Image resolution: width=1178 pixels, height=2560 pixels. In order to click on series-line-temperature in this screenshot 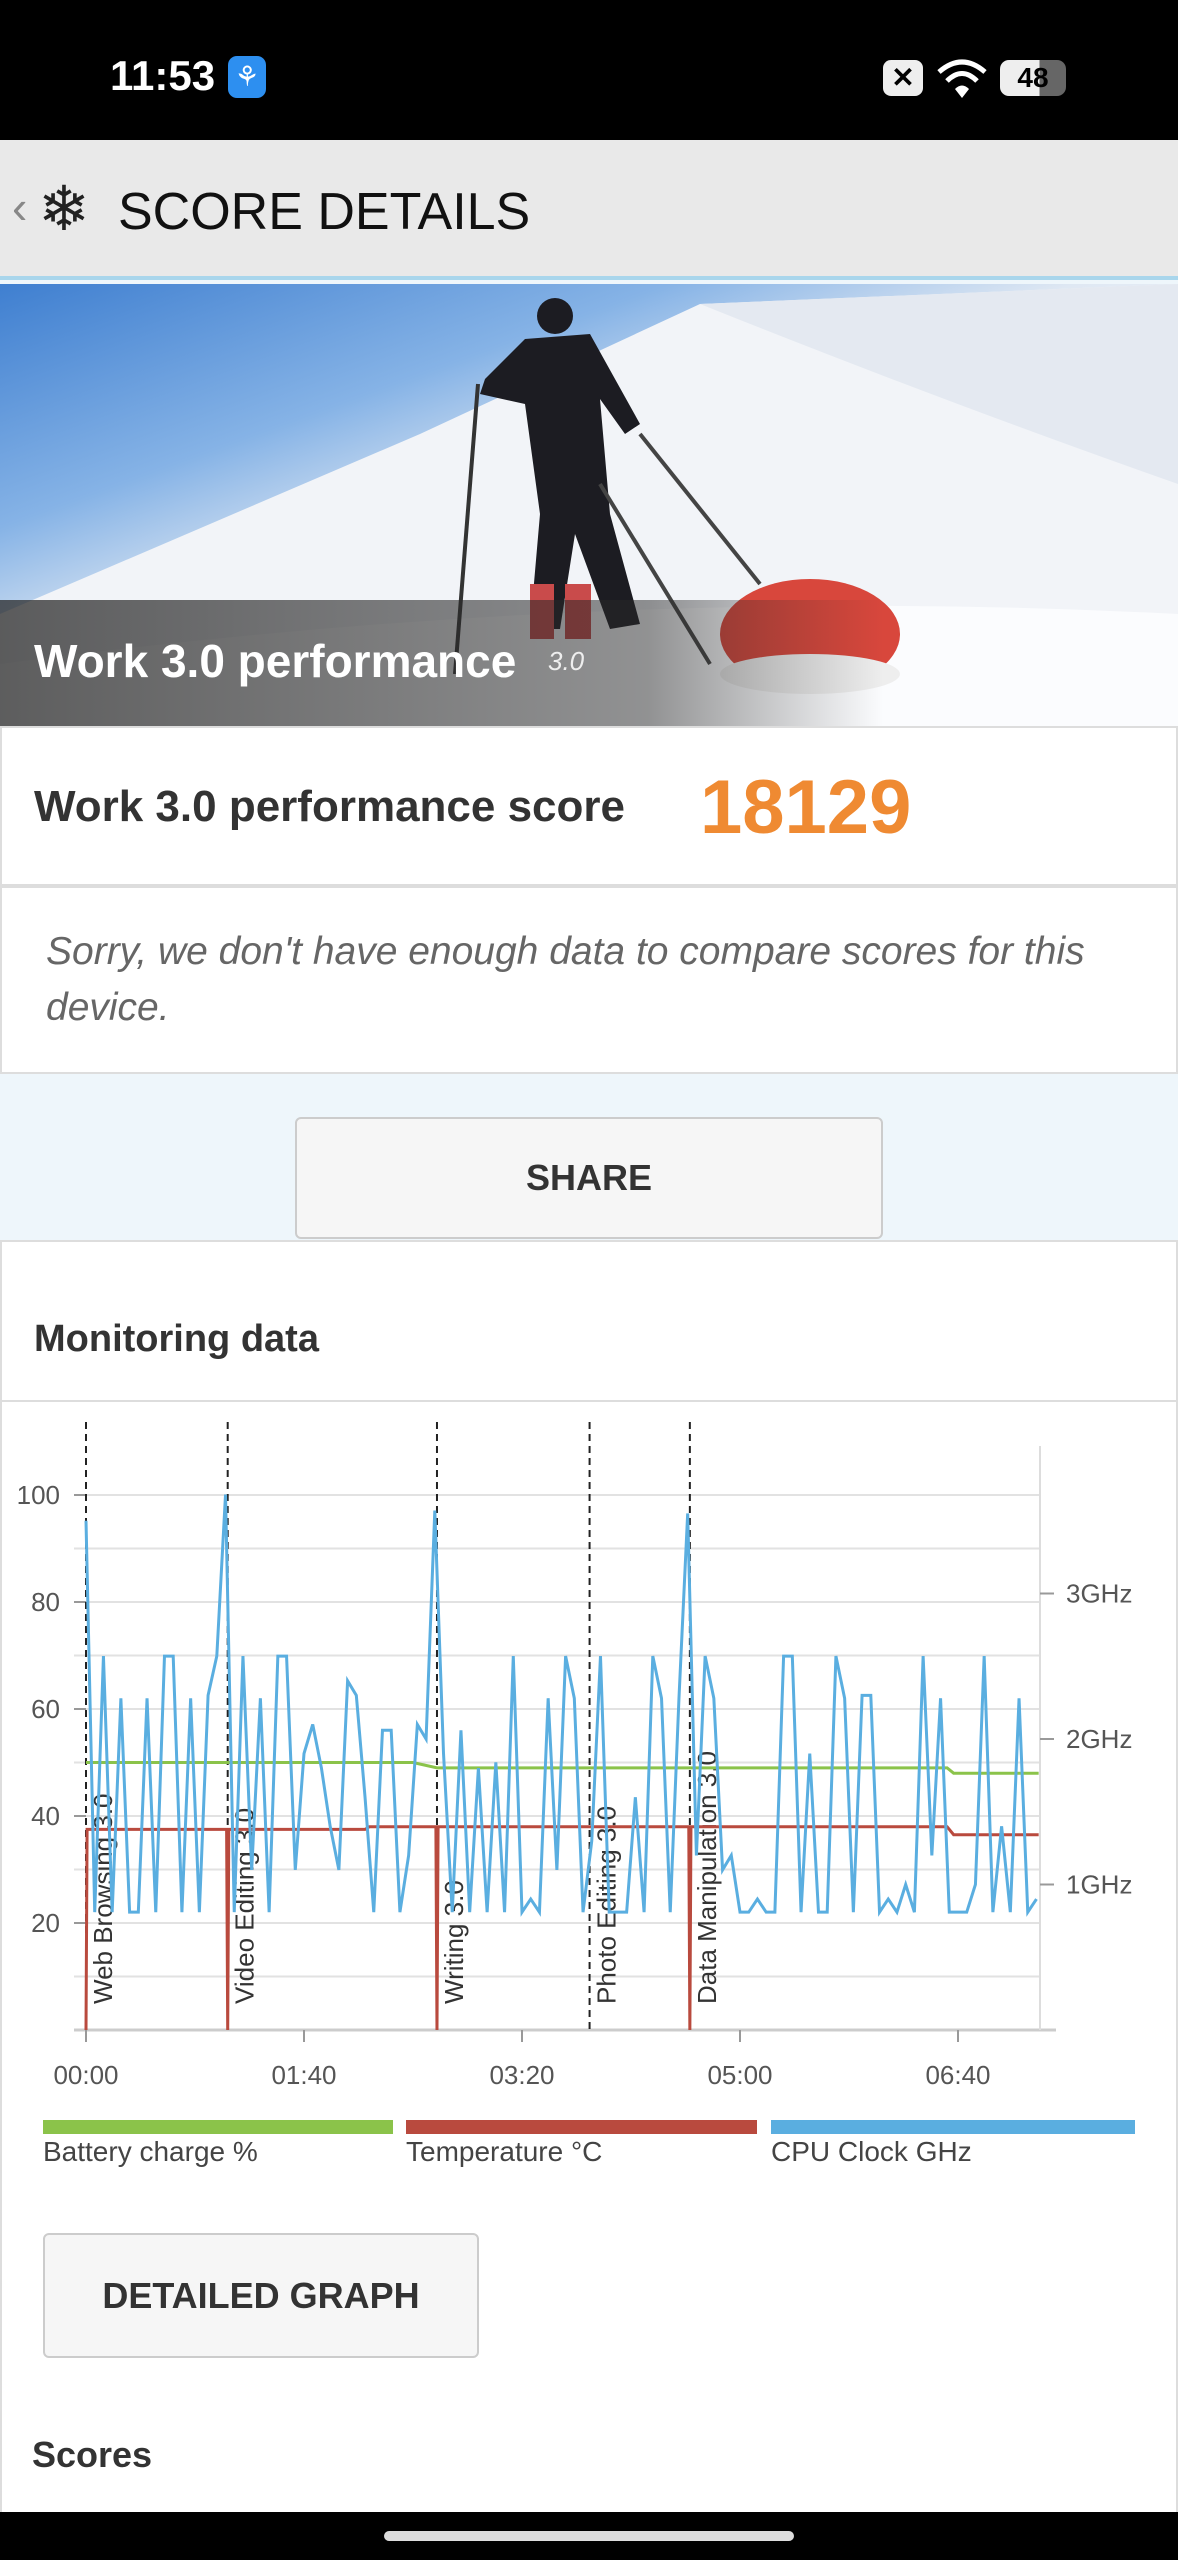, I will do `click(561, 1928)`.